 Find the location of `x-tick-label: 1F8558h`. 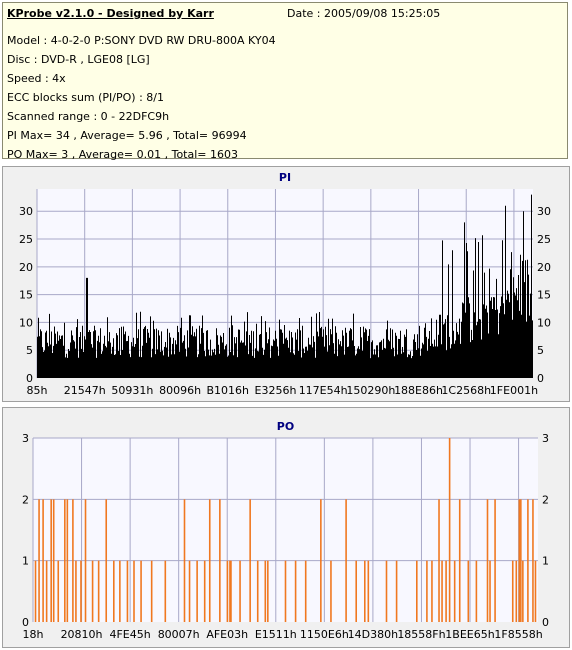

x-tick-label: 1F8558h is located at coordinates (518, 634).